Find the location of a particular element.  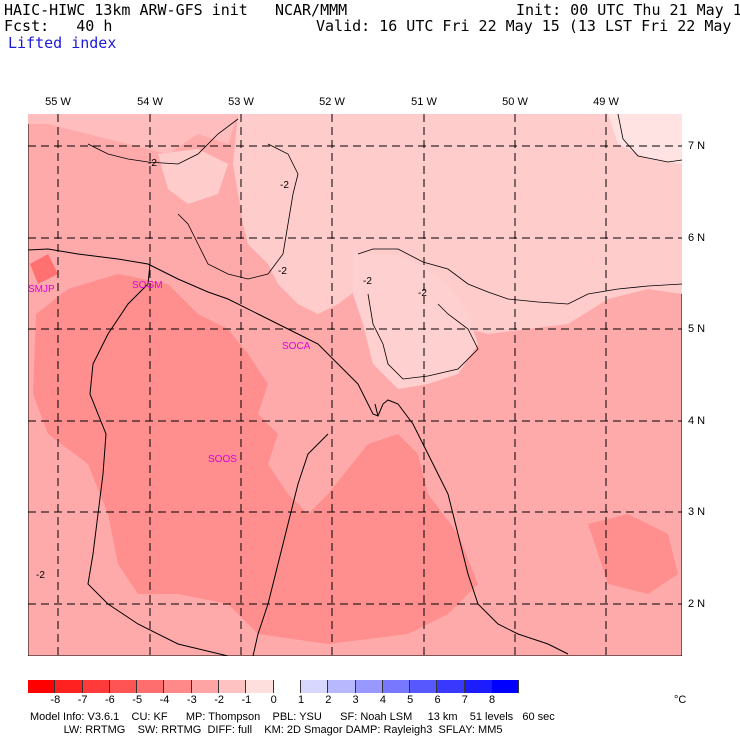

field-name: Lifted index is located at coordinates (62, 43).